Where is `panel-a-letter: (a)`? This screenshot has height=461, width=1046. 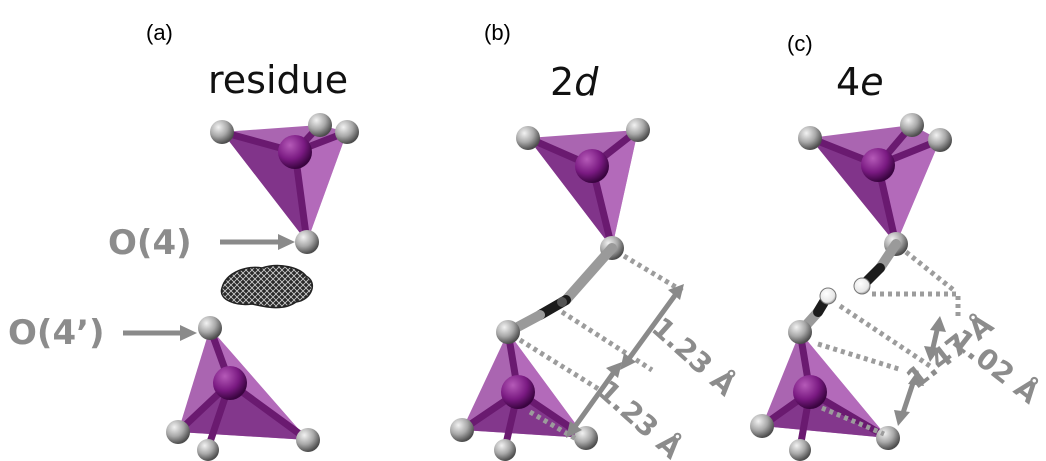 panel-a-letter: (a) is located at coordinates (159, 32).